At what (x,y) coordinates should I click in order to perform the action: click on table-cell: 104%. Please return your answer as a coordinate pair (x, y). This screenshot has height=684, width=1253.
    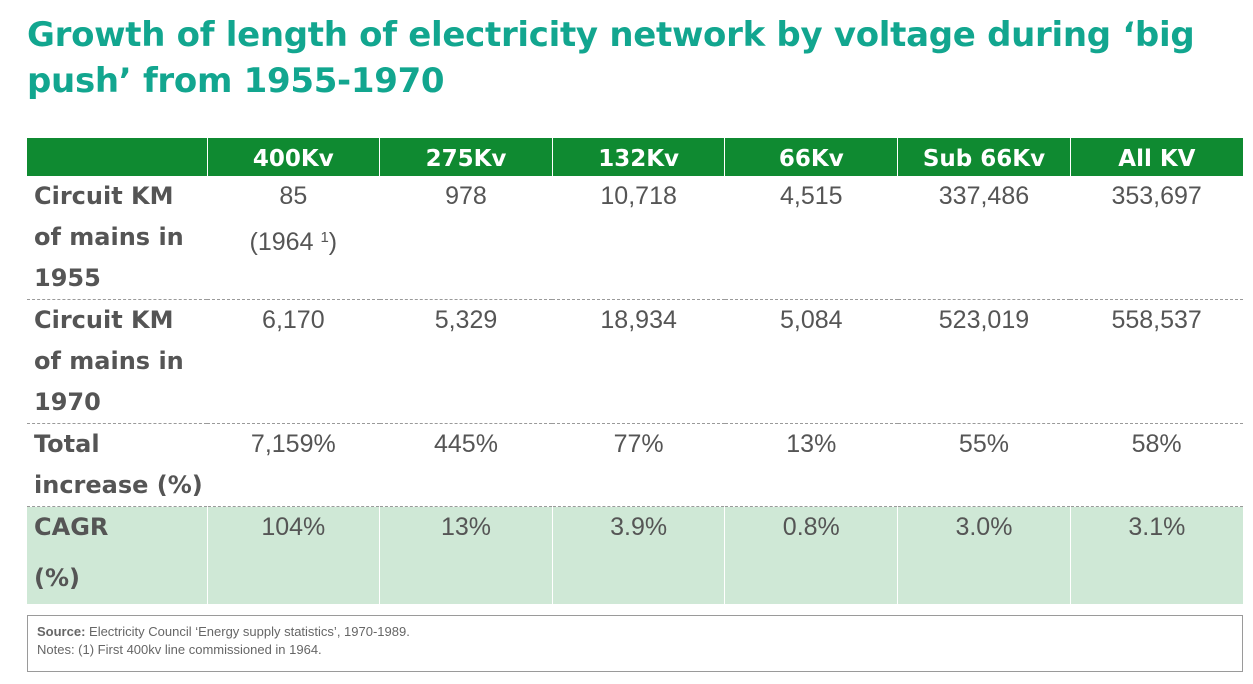
    Looking at the image, I should click on (293, 555).